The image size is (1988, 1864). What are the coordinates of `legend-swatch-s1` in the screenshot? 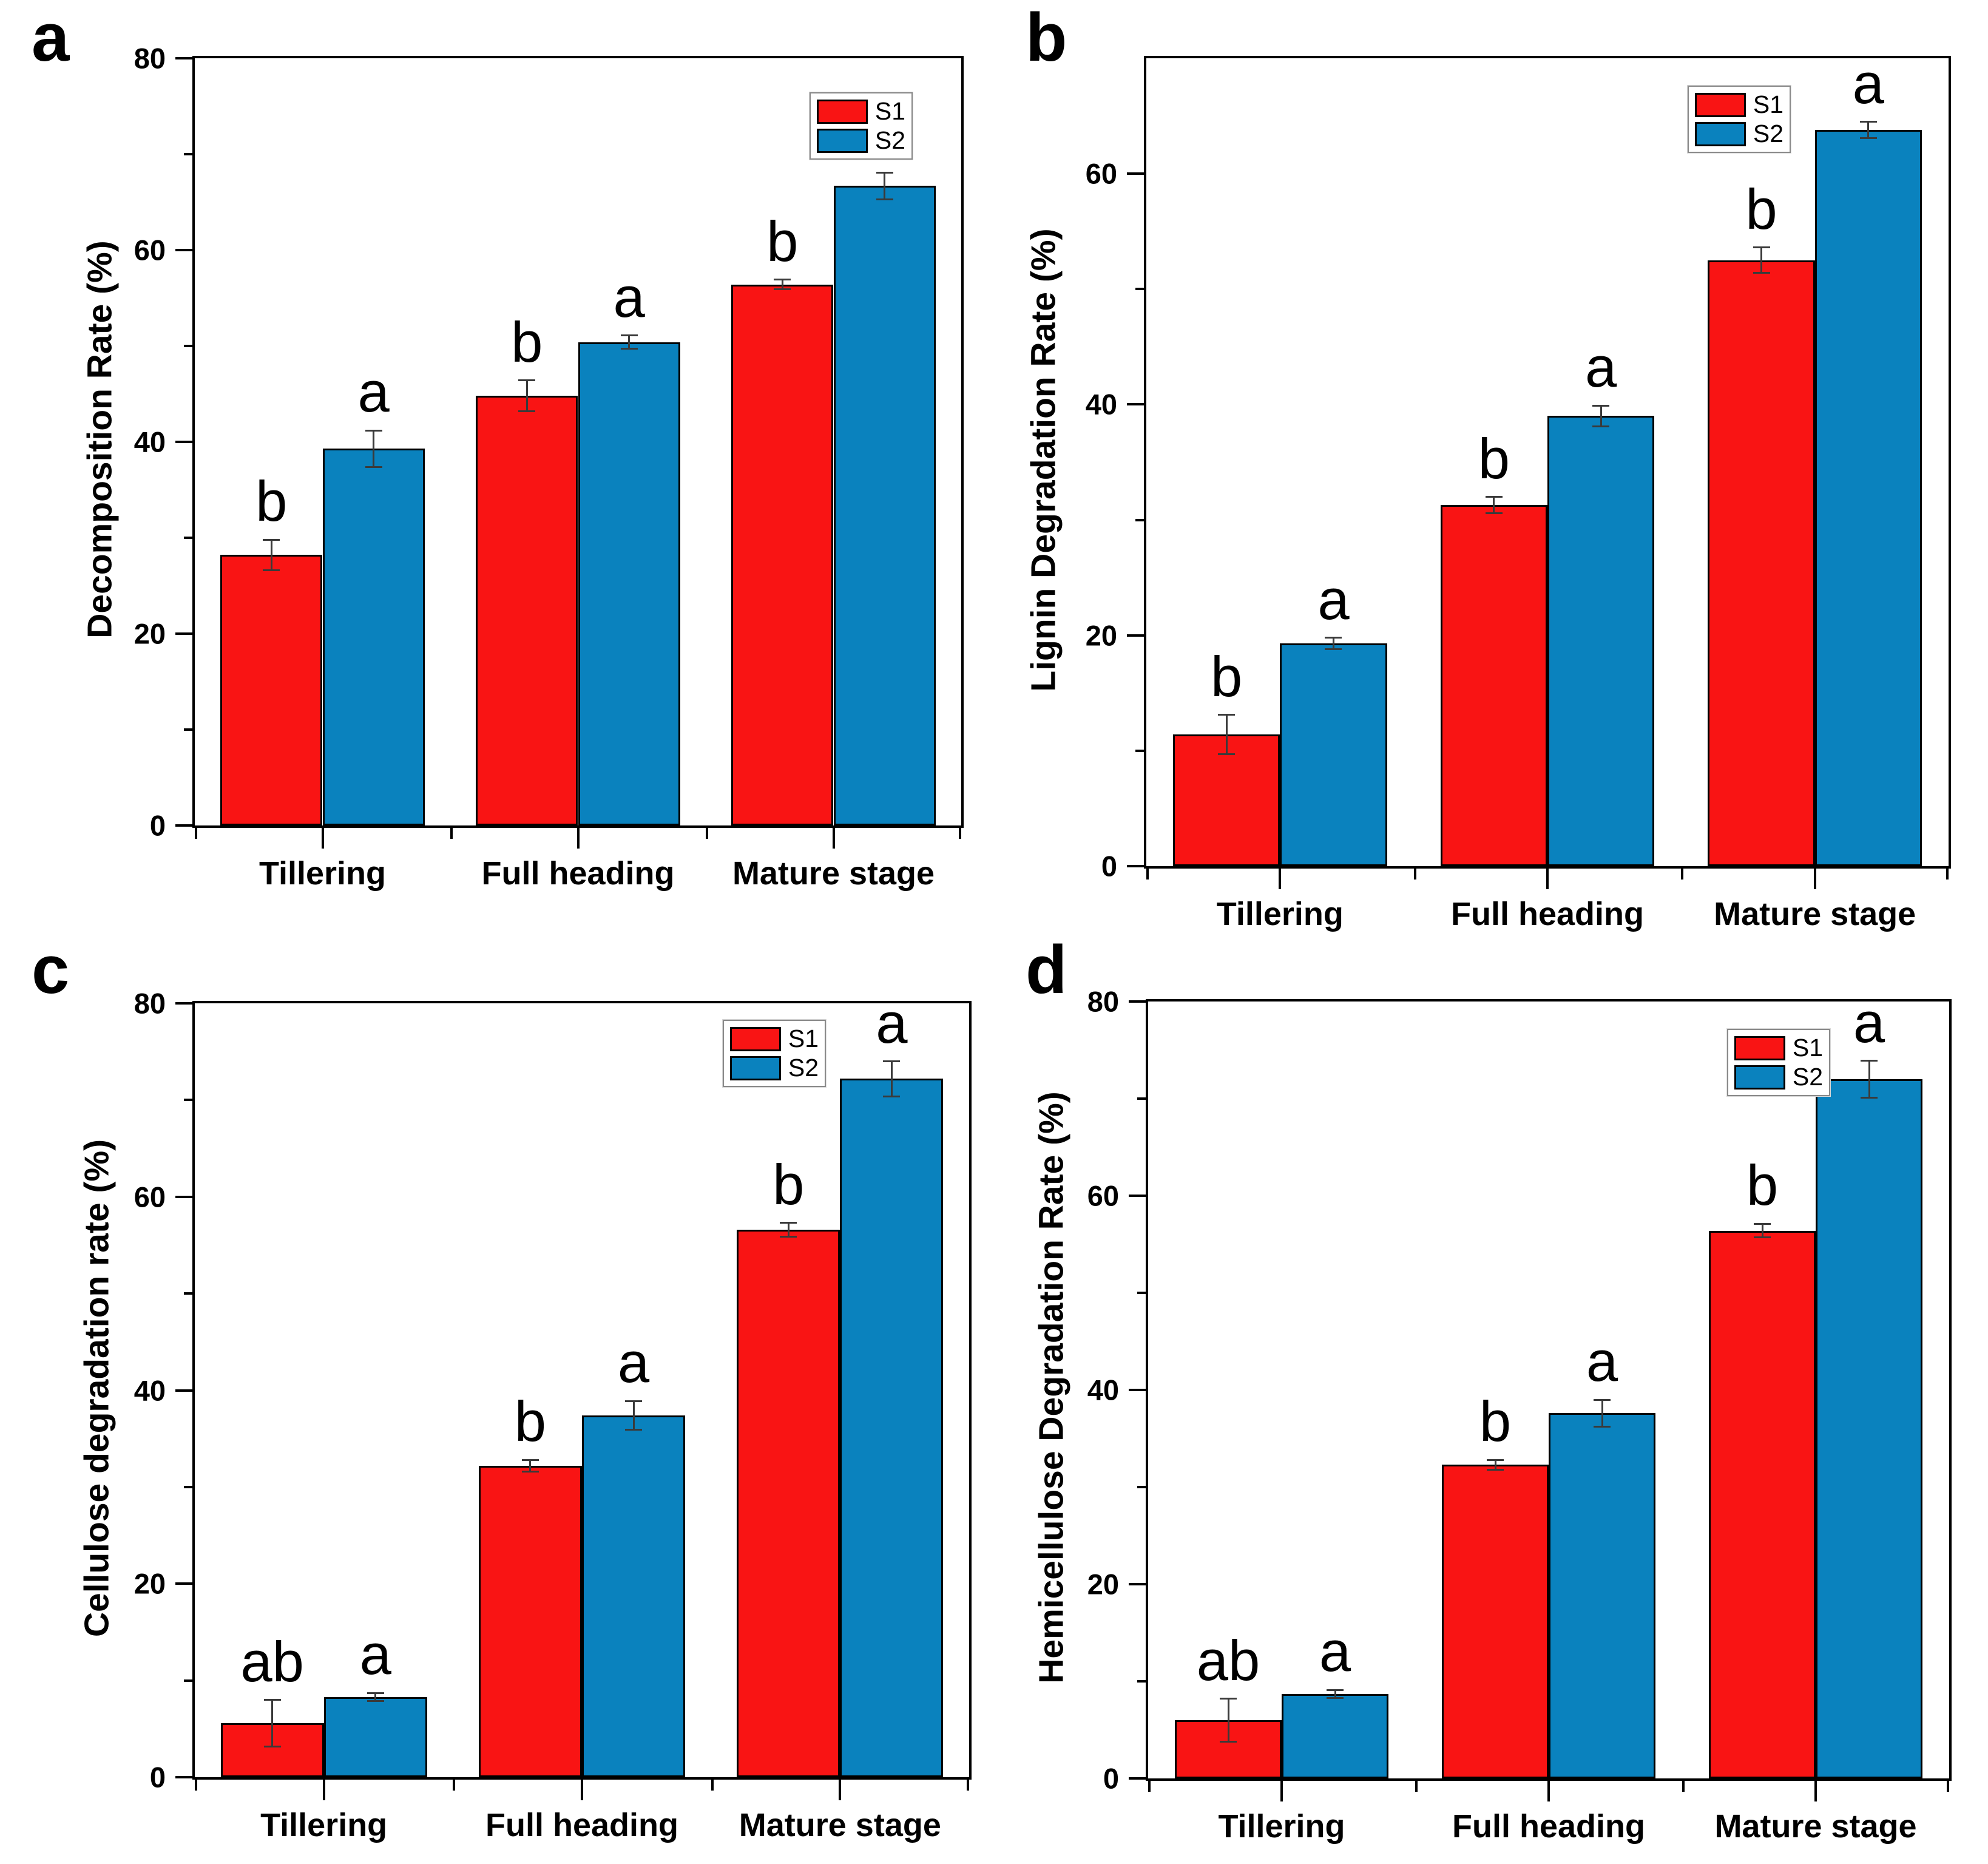 It's located at (1759, 1047).